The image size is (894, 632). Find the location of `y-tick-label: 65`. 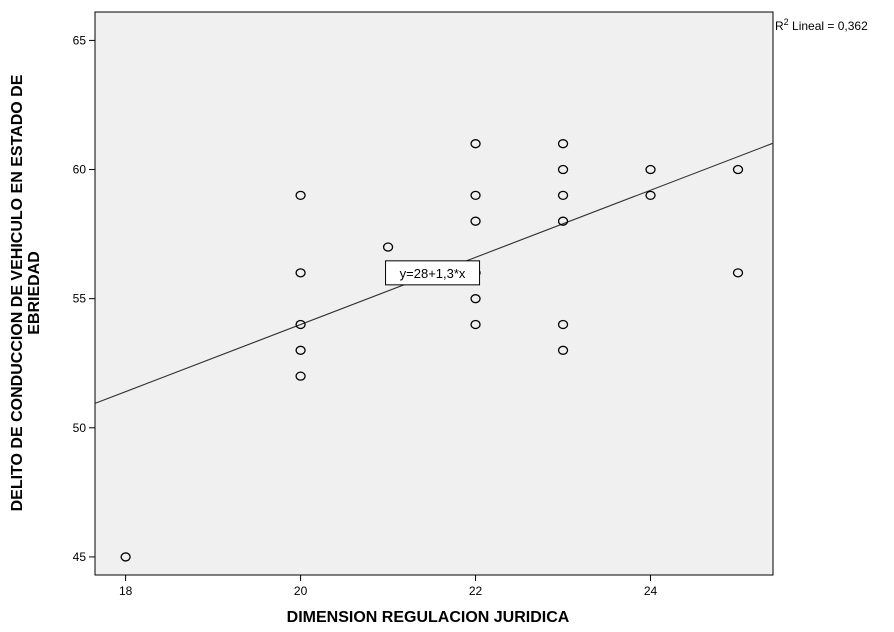

y-tick-label: 65 is located at coordinates (80, 40).